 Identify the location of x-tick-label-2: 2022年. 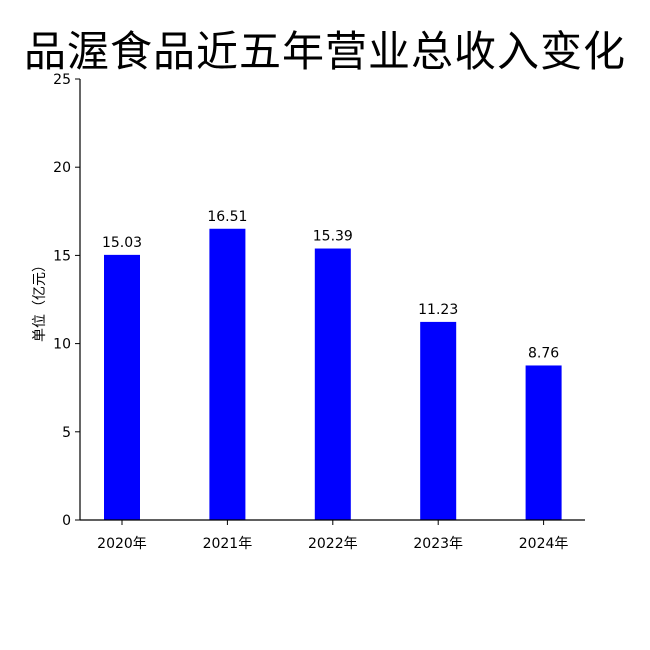
(333, 544).